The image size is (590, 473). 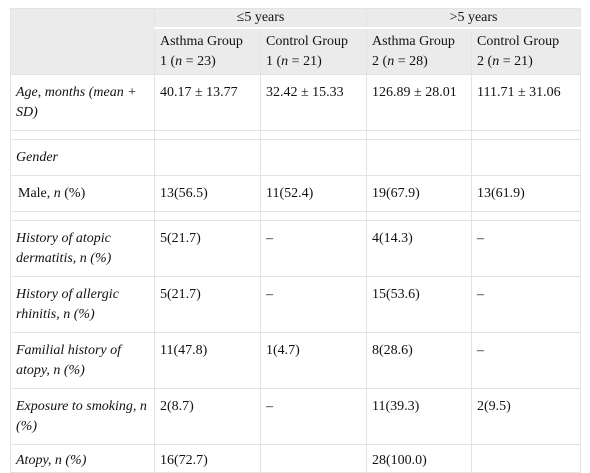 What do you see at coordinates (207, 248) in the screenshot?
I see `cell-ad-asthma-1: 5(21.7)` at bounding box center [207, 248].